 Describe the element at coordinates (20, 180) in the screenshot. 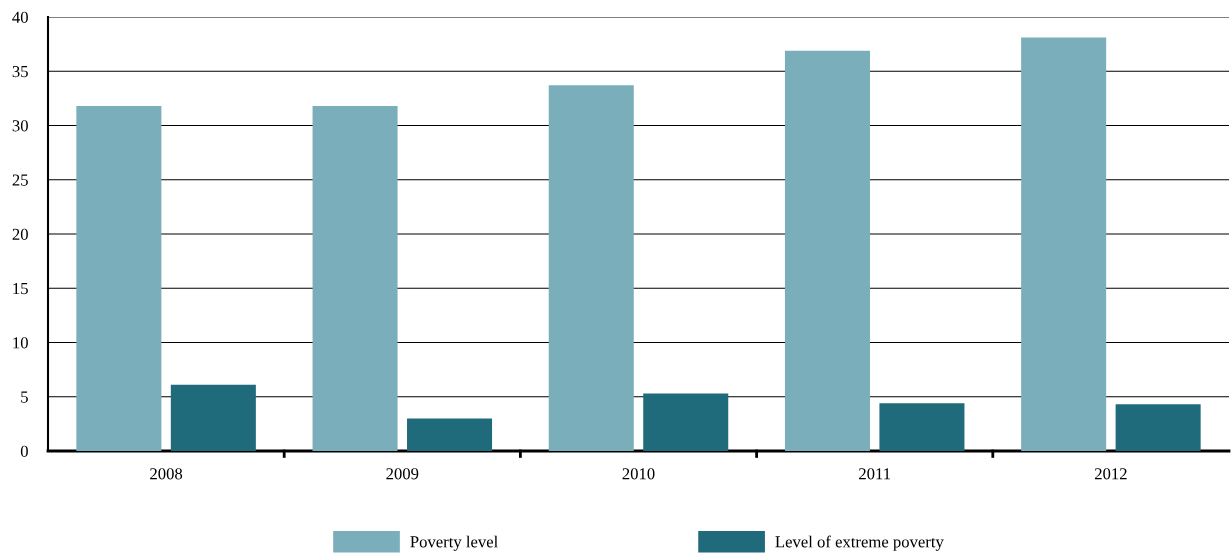

I see `y-tick-label: 25` at that location.